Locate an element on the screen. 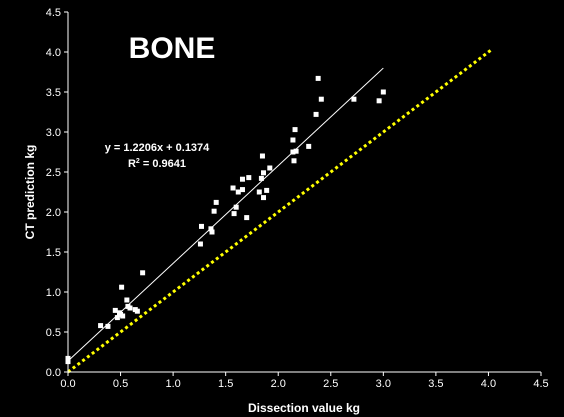  y-axis-title: CT prediction kg is located at coordinates (30, 192).